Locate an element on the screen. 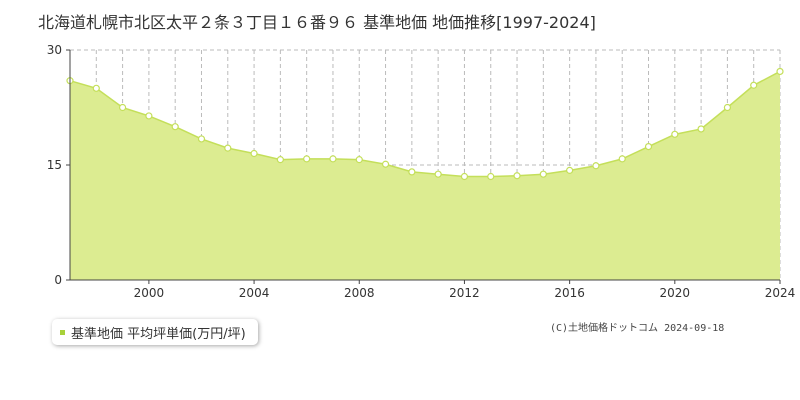 This screenshot has width=800, height=400. x-tick-label: 2016 is located at coordinates (569, 293).